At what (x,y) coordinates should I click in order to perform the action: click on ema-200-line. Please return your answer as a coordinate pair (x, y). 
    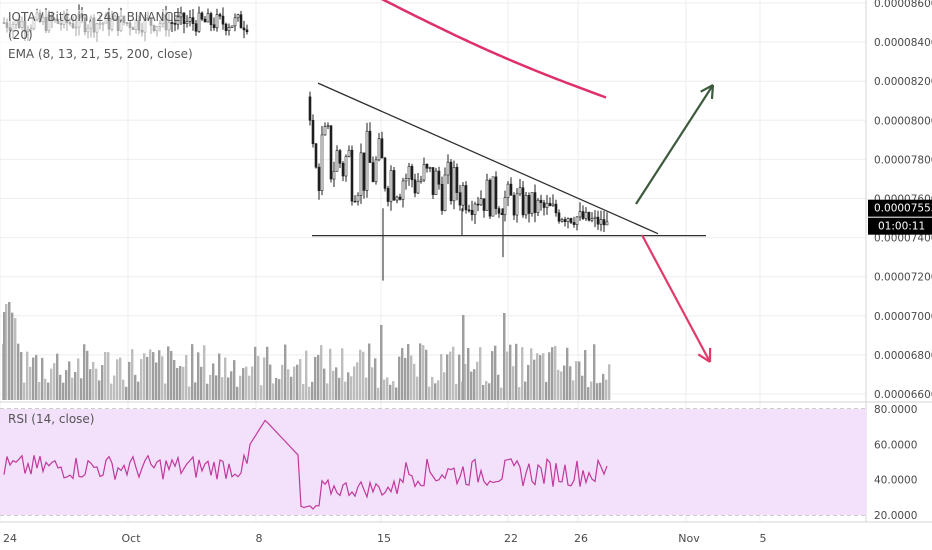
    Looking at the image, I should click on (494, 49).